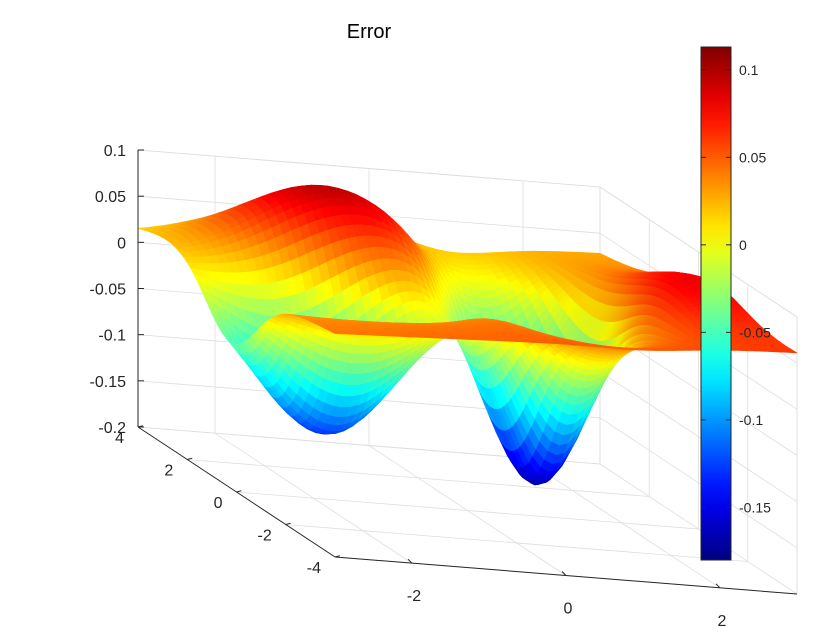 Image resolution: width=840 pixels, height=635 pixels. What do you see at coordinates (115, 151) in the screenshot?
I see `z-tick-label: 0.1` at bounding box center [115, 151].